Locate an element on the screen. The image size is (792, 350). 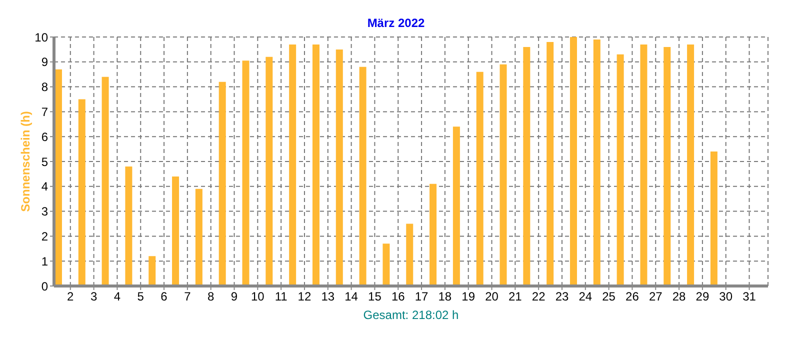
x-tick-label: 3 is located at coordinates (94, 297).